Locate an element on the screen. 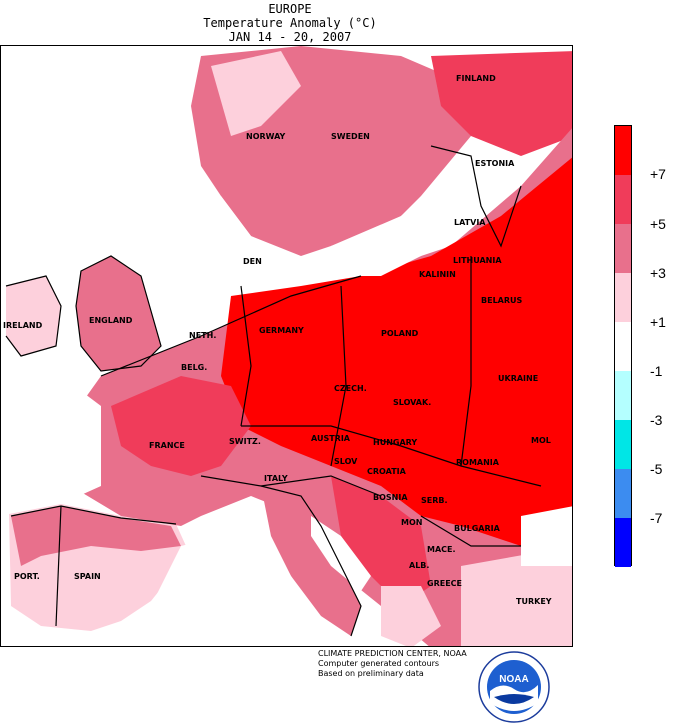  legend-label: -3 is located at coordinates (656, 420).